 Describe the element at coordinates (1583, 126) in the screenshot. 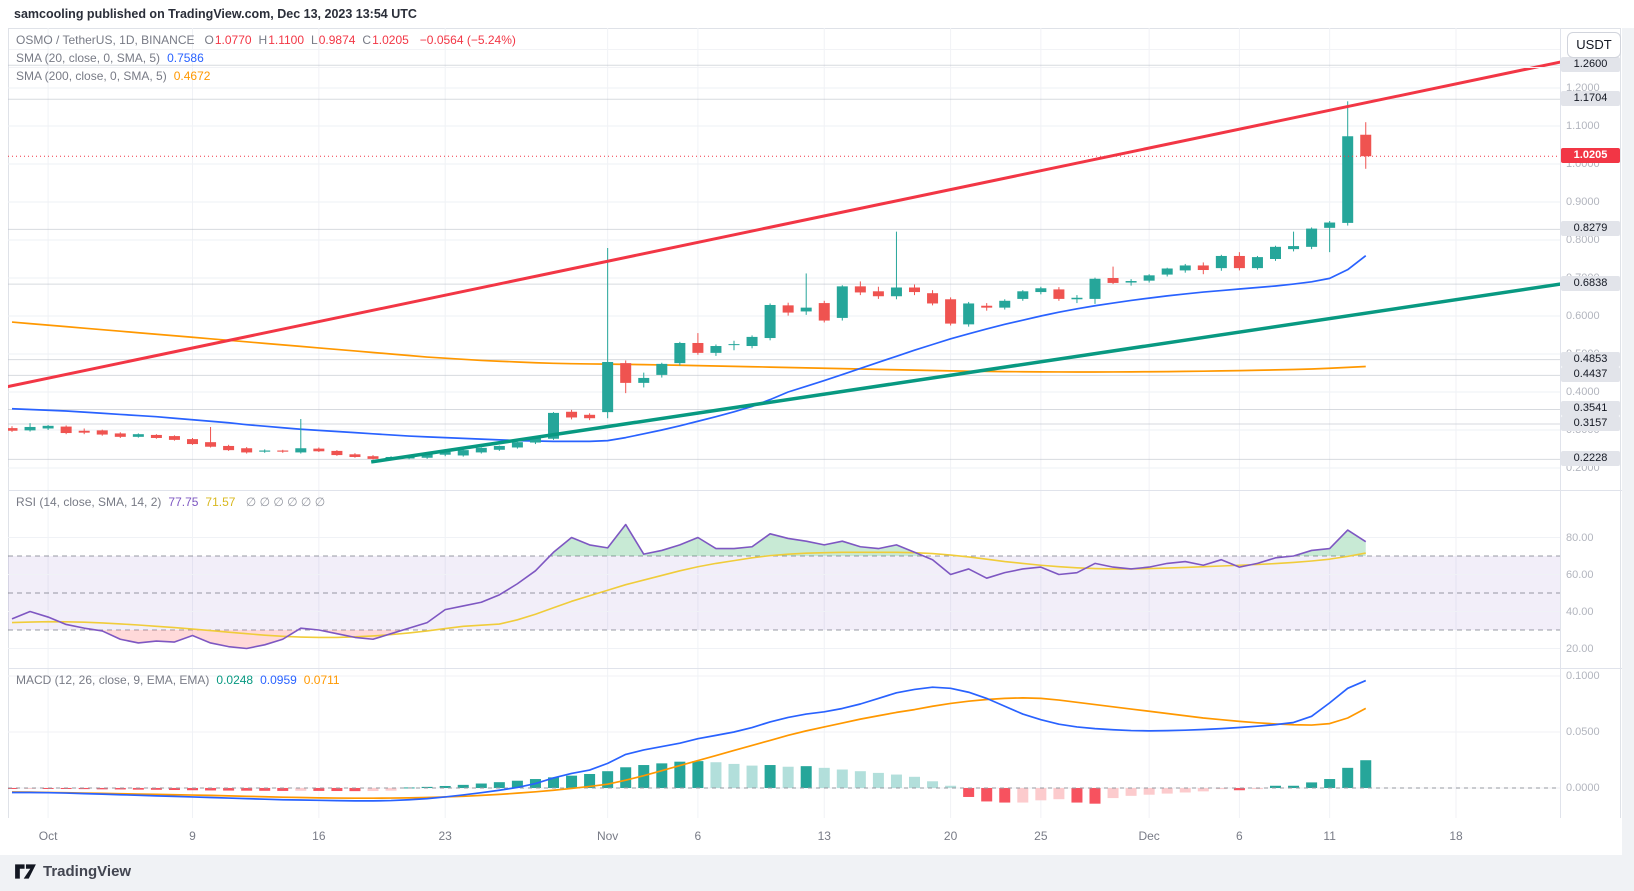

I see `price-tick-label: 1.1000` at that location.